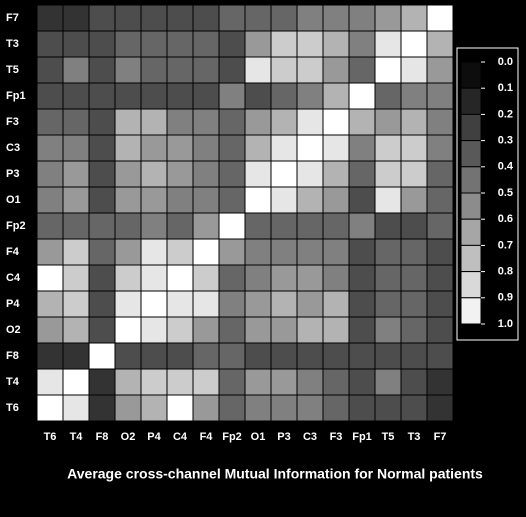 The height and width of the screenshot is (517, 526). What do you see at coordinates (16, 226) in the screenshot?
I see `row-label: Fp2` at bounding box center [16, 226].